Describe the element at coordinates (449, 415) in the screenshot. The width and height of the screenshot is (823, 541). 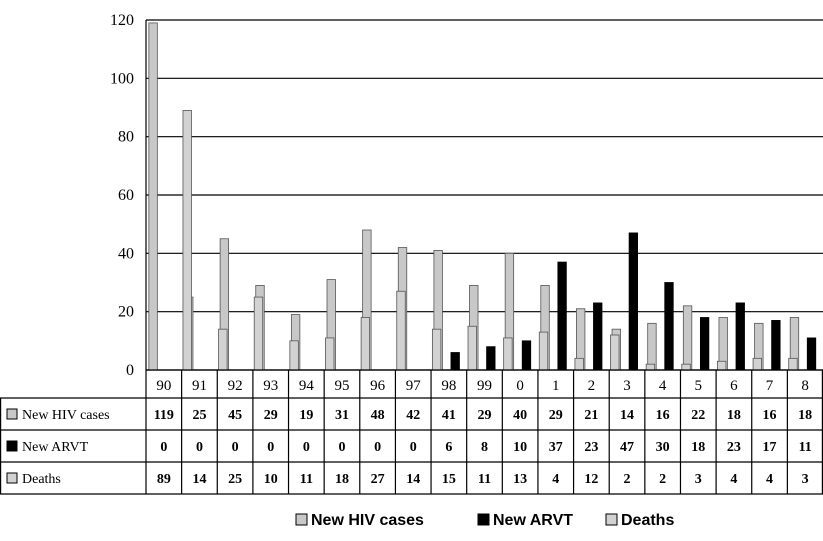
I see `data-label-new-hiv-cases-98: 41` at that location.